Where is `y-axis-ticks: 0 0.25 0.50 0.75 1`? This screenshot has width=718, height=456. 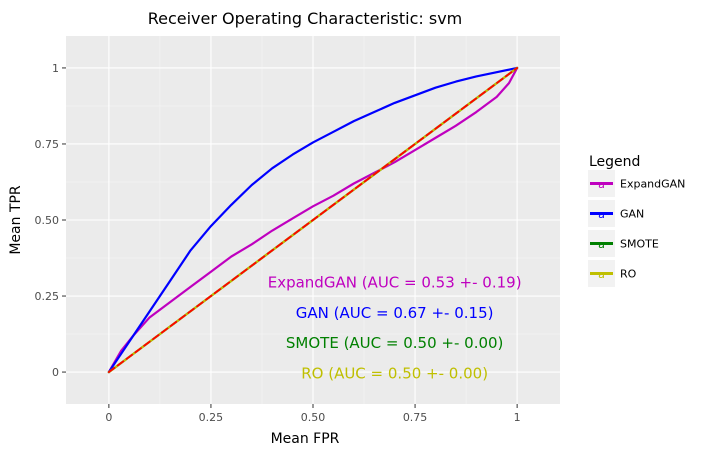 y-axis-ticks: 0 0.25 0.50 0.75 1 is located at coordinates (50, 220).